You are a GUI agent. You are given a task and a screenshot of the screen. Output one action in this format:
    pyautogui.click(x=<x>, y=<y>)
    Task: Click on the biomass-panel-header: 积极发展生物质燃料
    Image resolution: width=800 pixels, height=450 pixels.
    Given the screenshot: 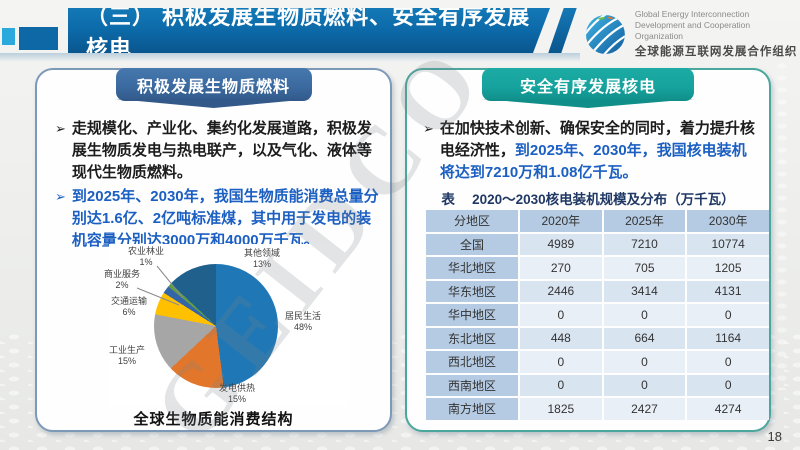 What is the action you would take?
    pyautogui.click(x=213, y=88)
    